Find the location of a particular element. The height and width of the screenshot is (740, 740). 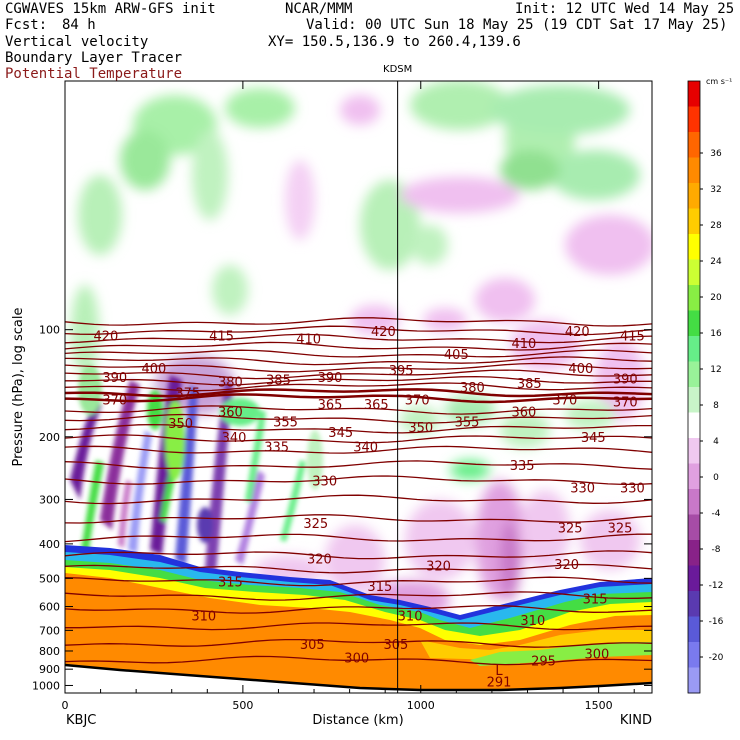

kdsm-label: KDSM is located at coordinates (397, 69).